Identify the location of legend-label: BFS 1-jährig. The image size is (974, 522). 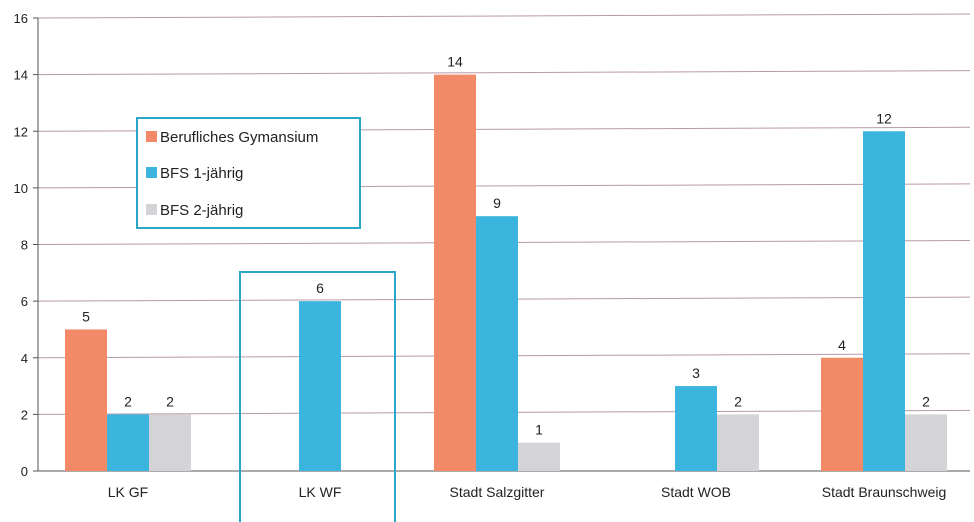
(201, 173).